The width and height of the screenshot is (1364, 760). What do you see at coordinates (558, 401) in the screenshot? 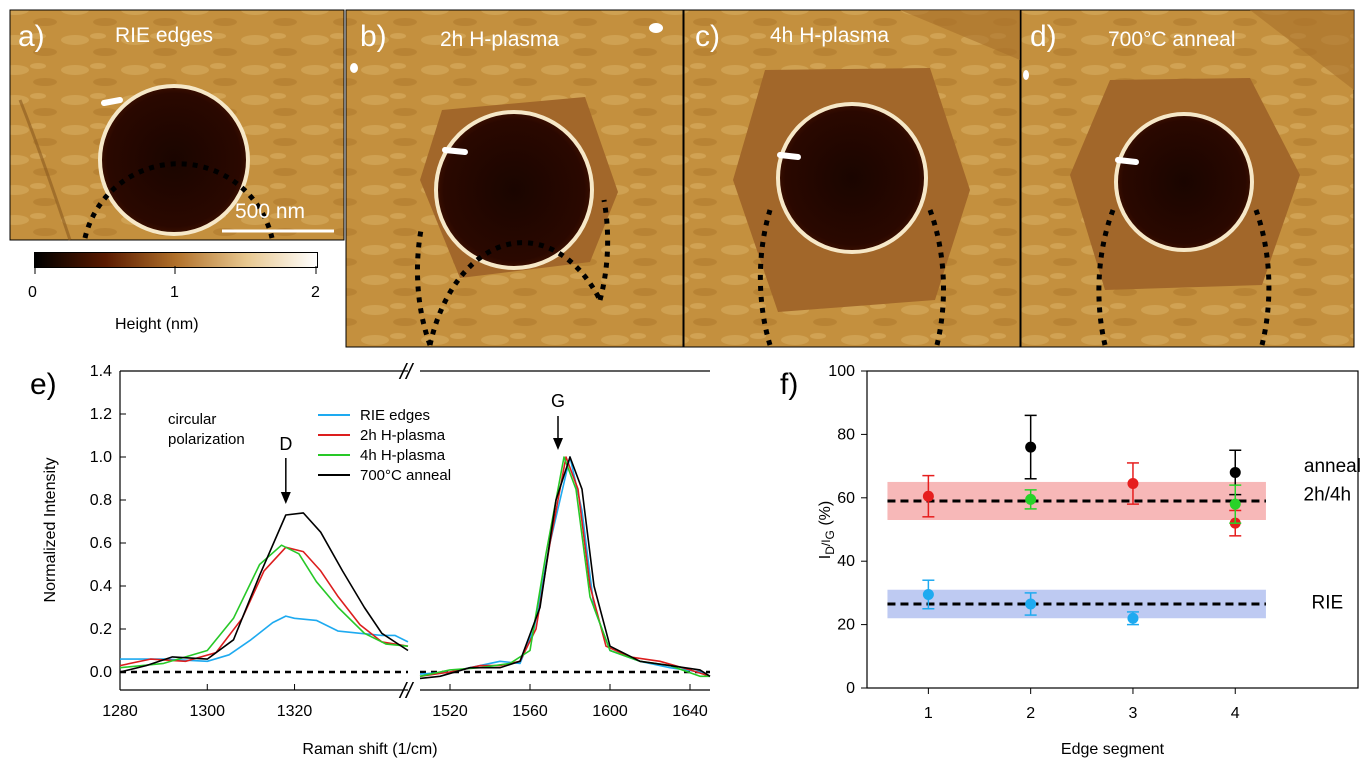
I see `peak-label-g: G` at bounding box center [558, 401].